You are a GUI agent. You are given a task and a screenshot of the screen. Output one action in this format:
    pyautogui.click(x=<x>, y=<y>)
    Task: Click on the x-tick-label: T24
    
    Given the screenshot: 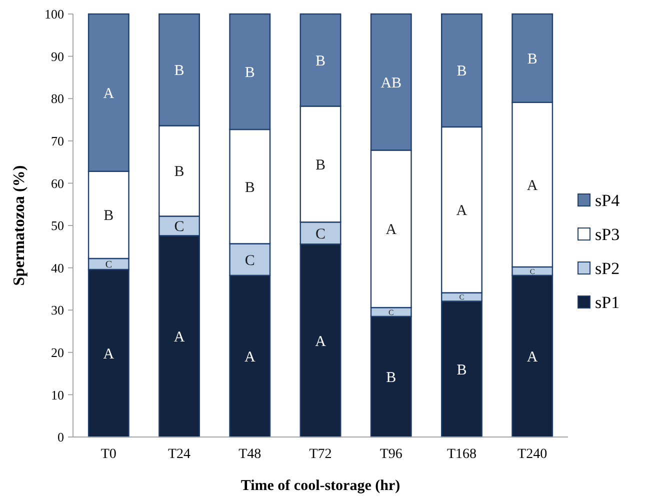 What is the action you would take?
    pyautogui.click(x=179, y=454)
    